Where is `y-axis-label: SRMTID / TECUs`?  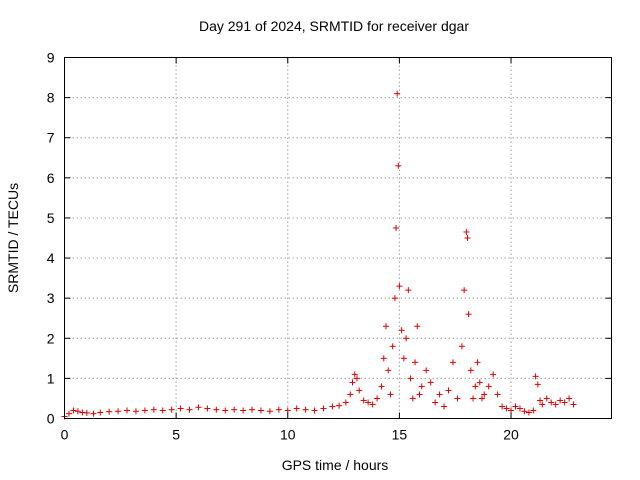
y-axis-label: SRMTID / TECUs is located at coordinates (13, 238).